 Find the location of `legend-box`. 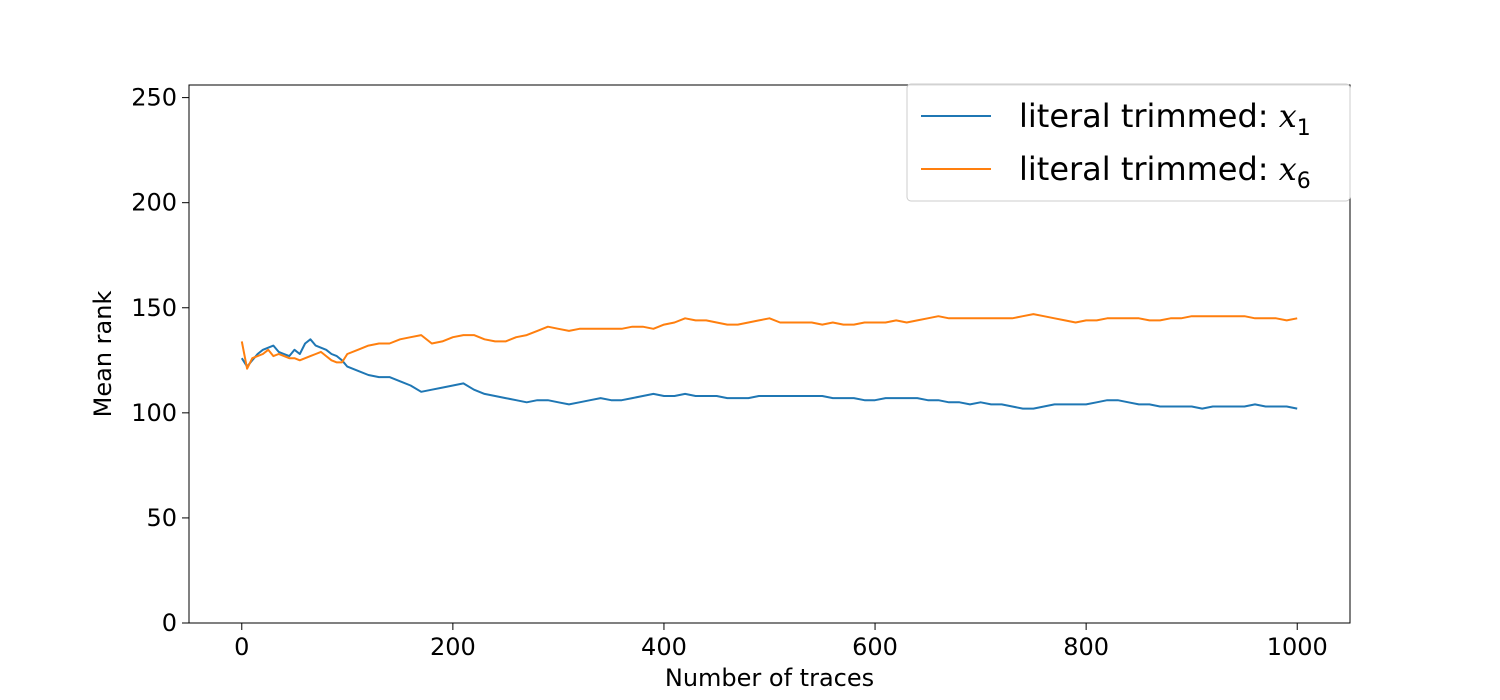

legend-box is located at coordinates (1128, 142).